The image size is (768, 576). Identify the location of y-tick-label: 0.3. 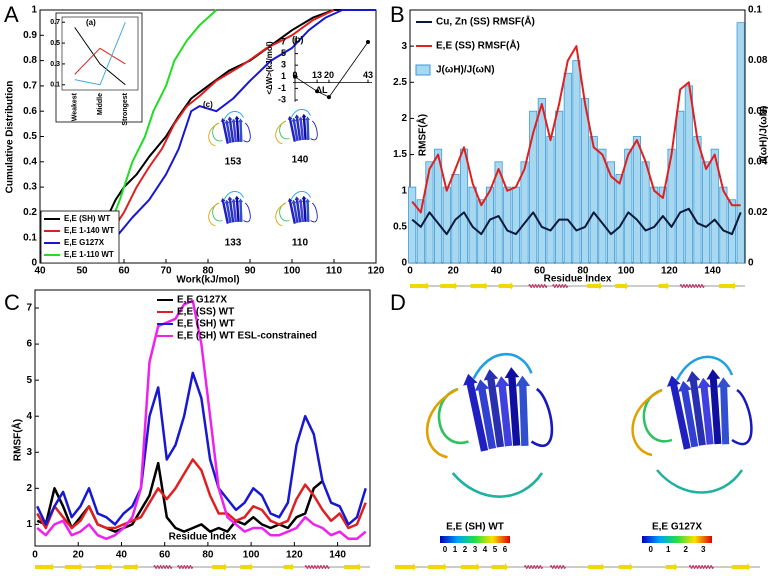
(55, 64).